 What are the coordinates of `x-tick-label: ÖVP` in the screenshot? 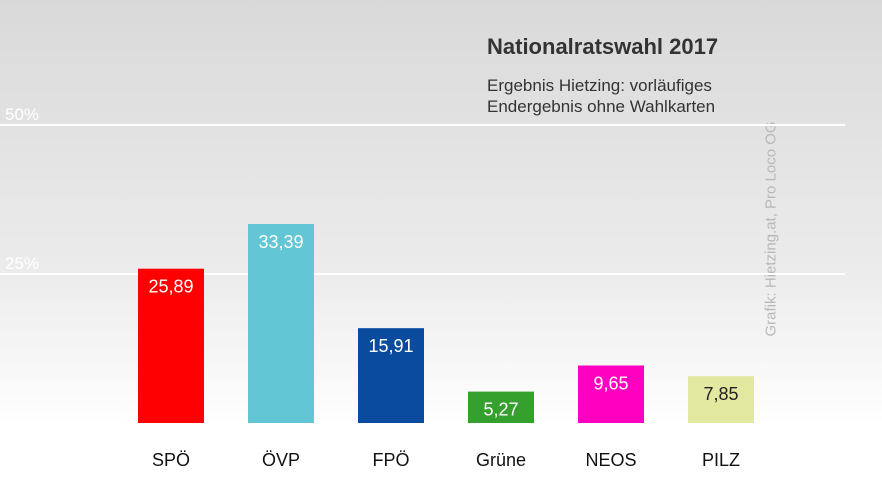 It's located at (281, 460).